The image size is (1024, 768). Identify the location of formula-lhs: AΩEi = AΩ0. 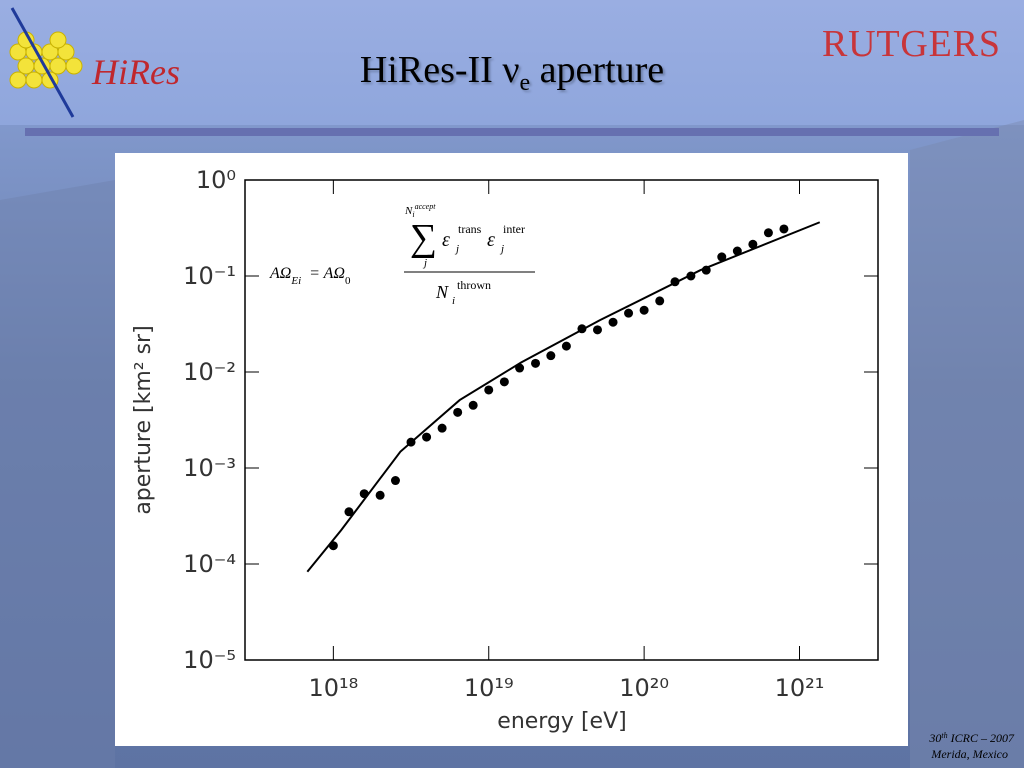
(310, 276).